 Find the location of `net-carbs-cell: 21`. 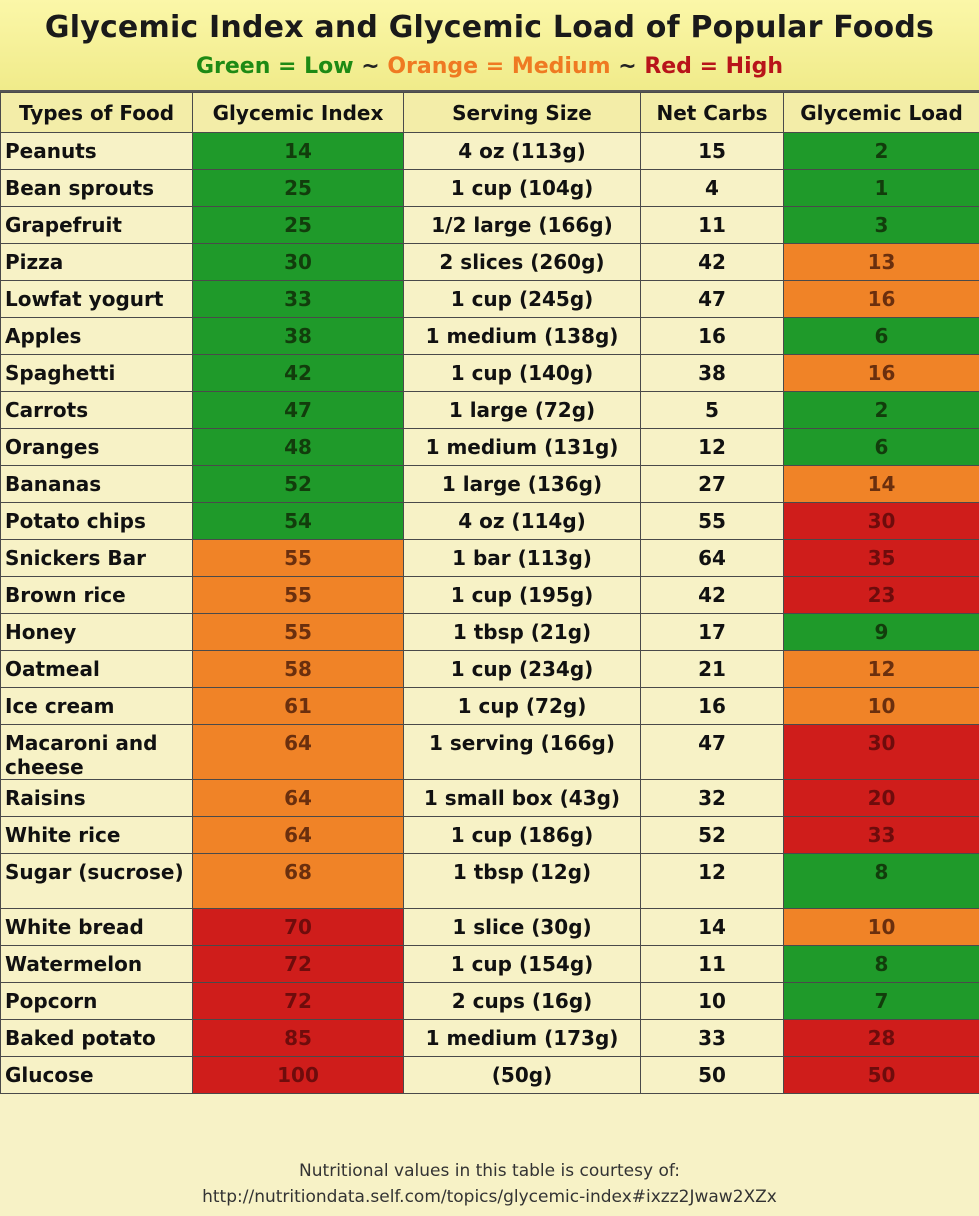

net-carbs-cell: 21 is located at coordinates (712, 669).